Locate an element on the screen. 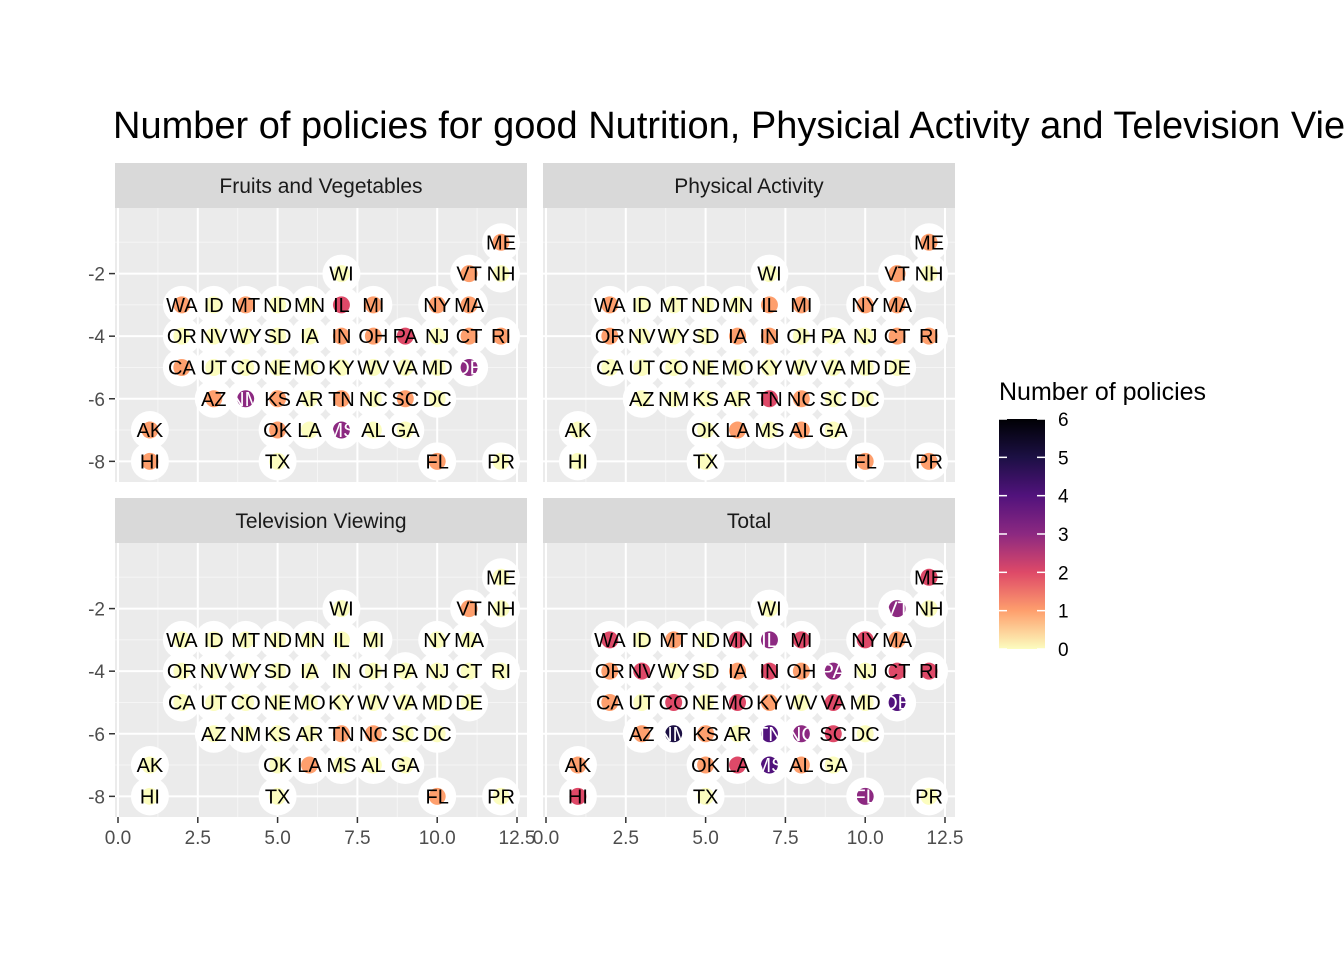 The width and height of the screenshot is (1344, 960). state-label: OR is located at coordinates (610, 672).